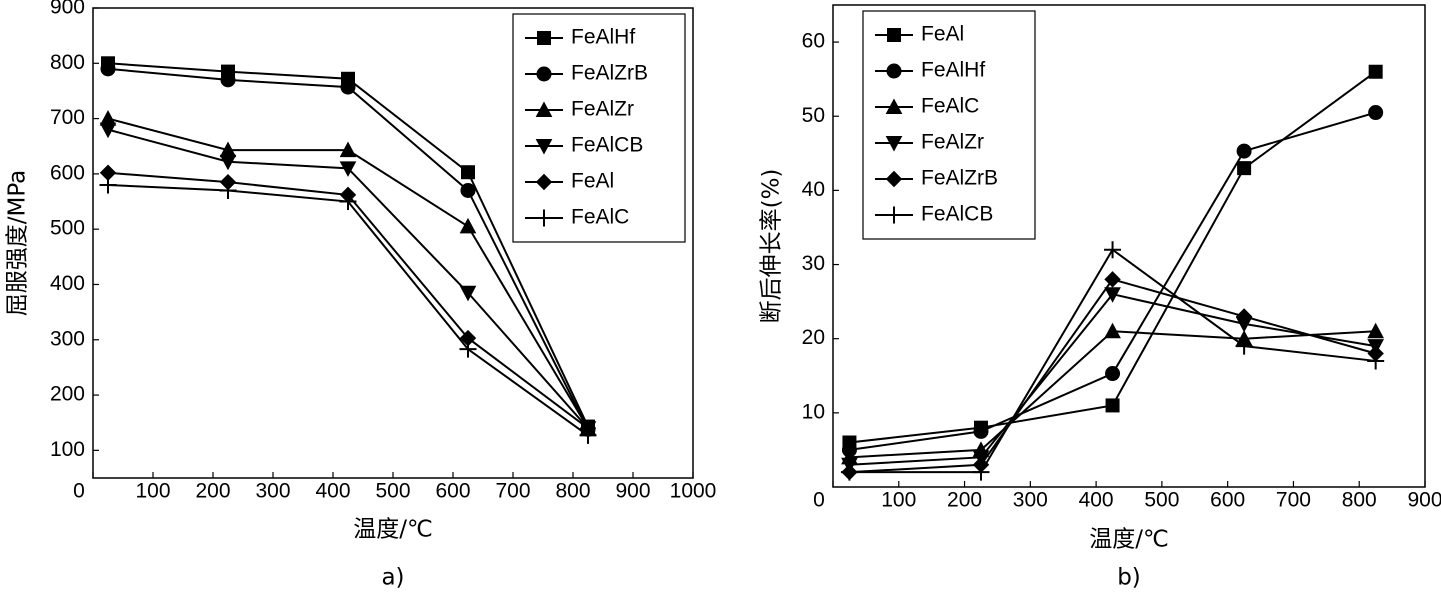  Describe the element at coordinates (607, 145) in the screenshot. I see `legend-label: FeAlCB` at that location.